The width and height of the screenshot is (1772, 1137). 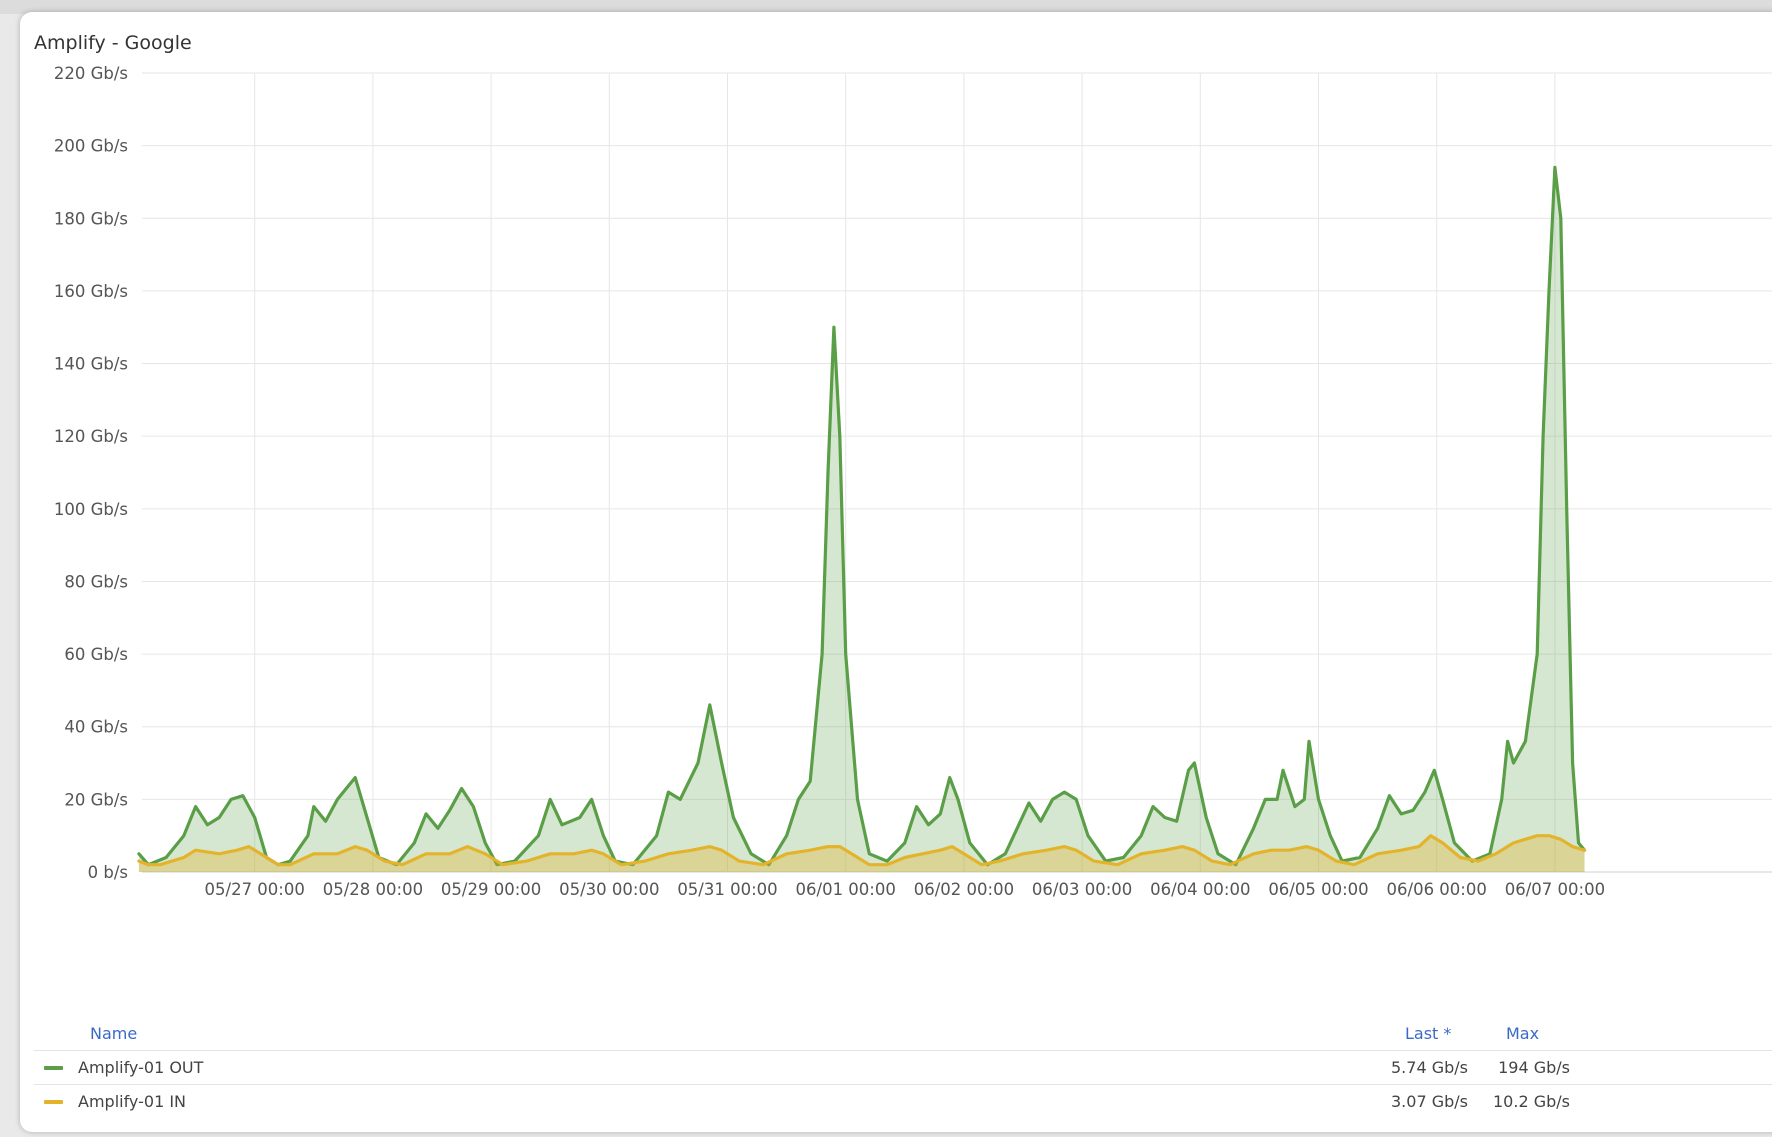 What do you see at coordinates (96, 727) in the screenshot?
I see `y-tick-label: 40 Gb/s` at bounding box center [96, 727].